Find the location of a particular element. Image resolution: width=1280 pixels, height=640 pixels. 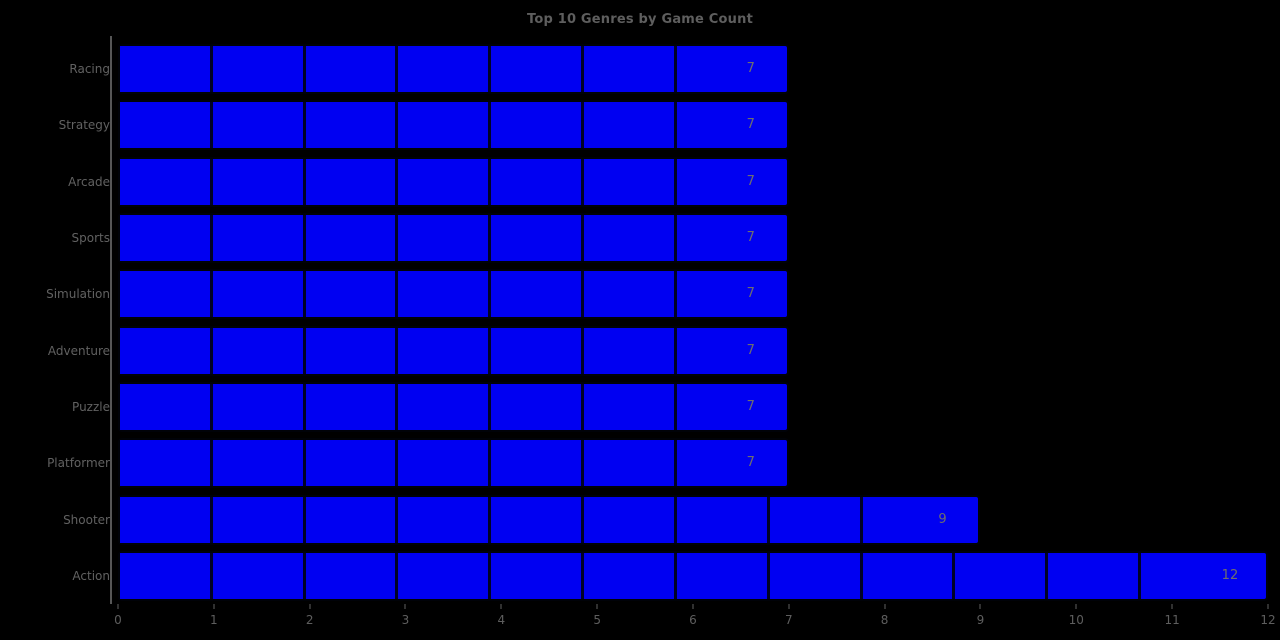

category-label: Platformer is located at coordinates (78, 463).